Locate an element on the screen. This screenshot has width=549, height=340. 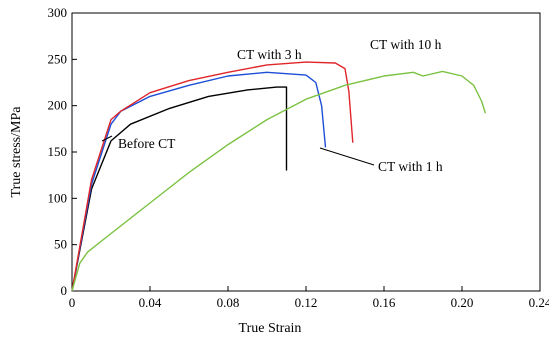
y-ticks: 0 50 100 150 200 250 300 is located at coordinates (62, 151).